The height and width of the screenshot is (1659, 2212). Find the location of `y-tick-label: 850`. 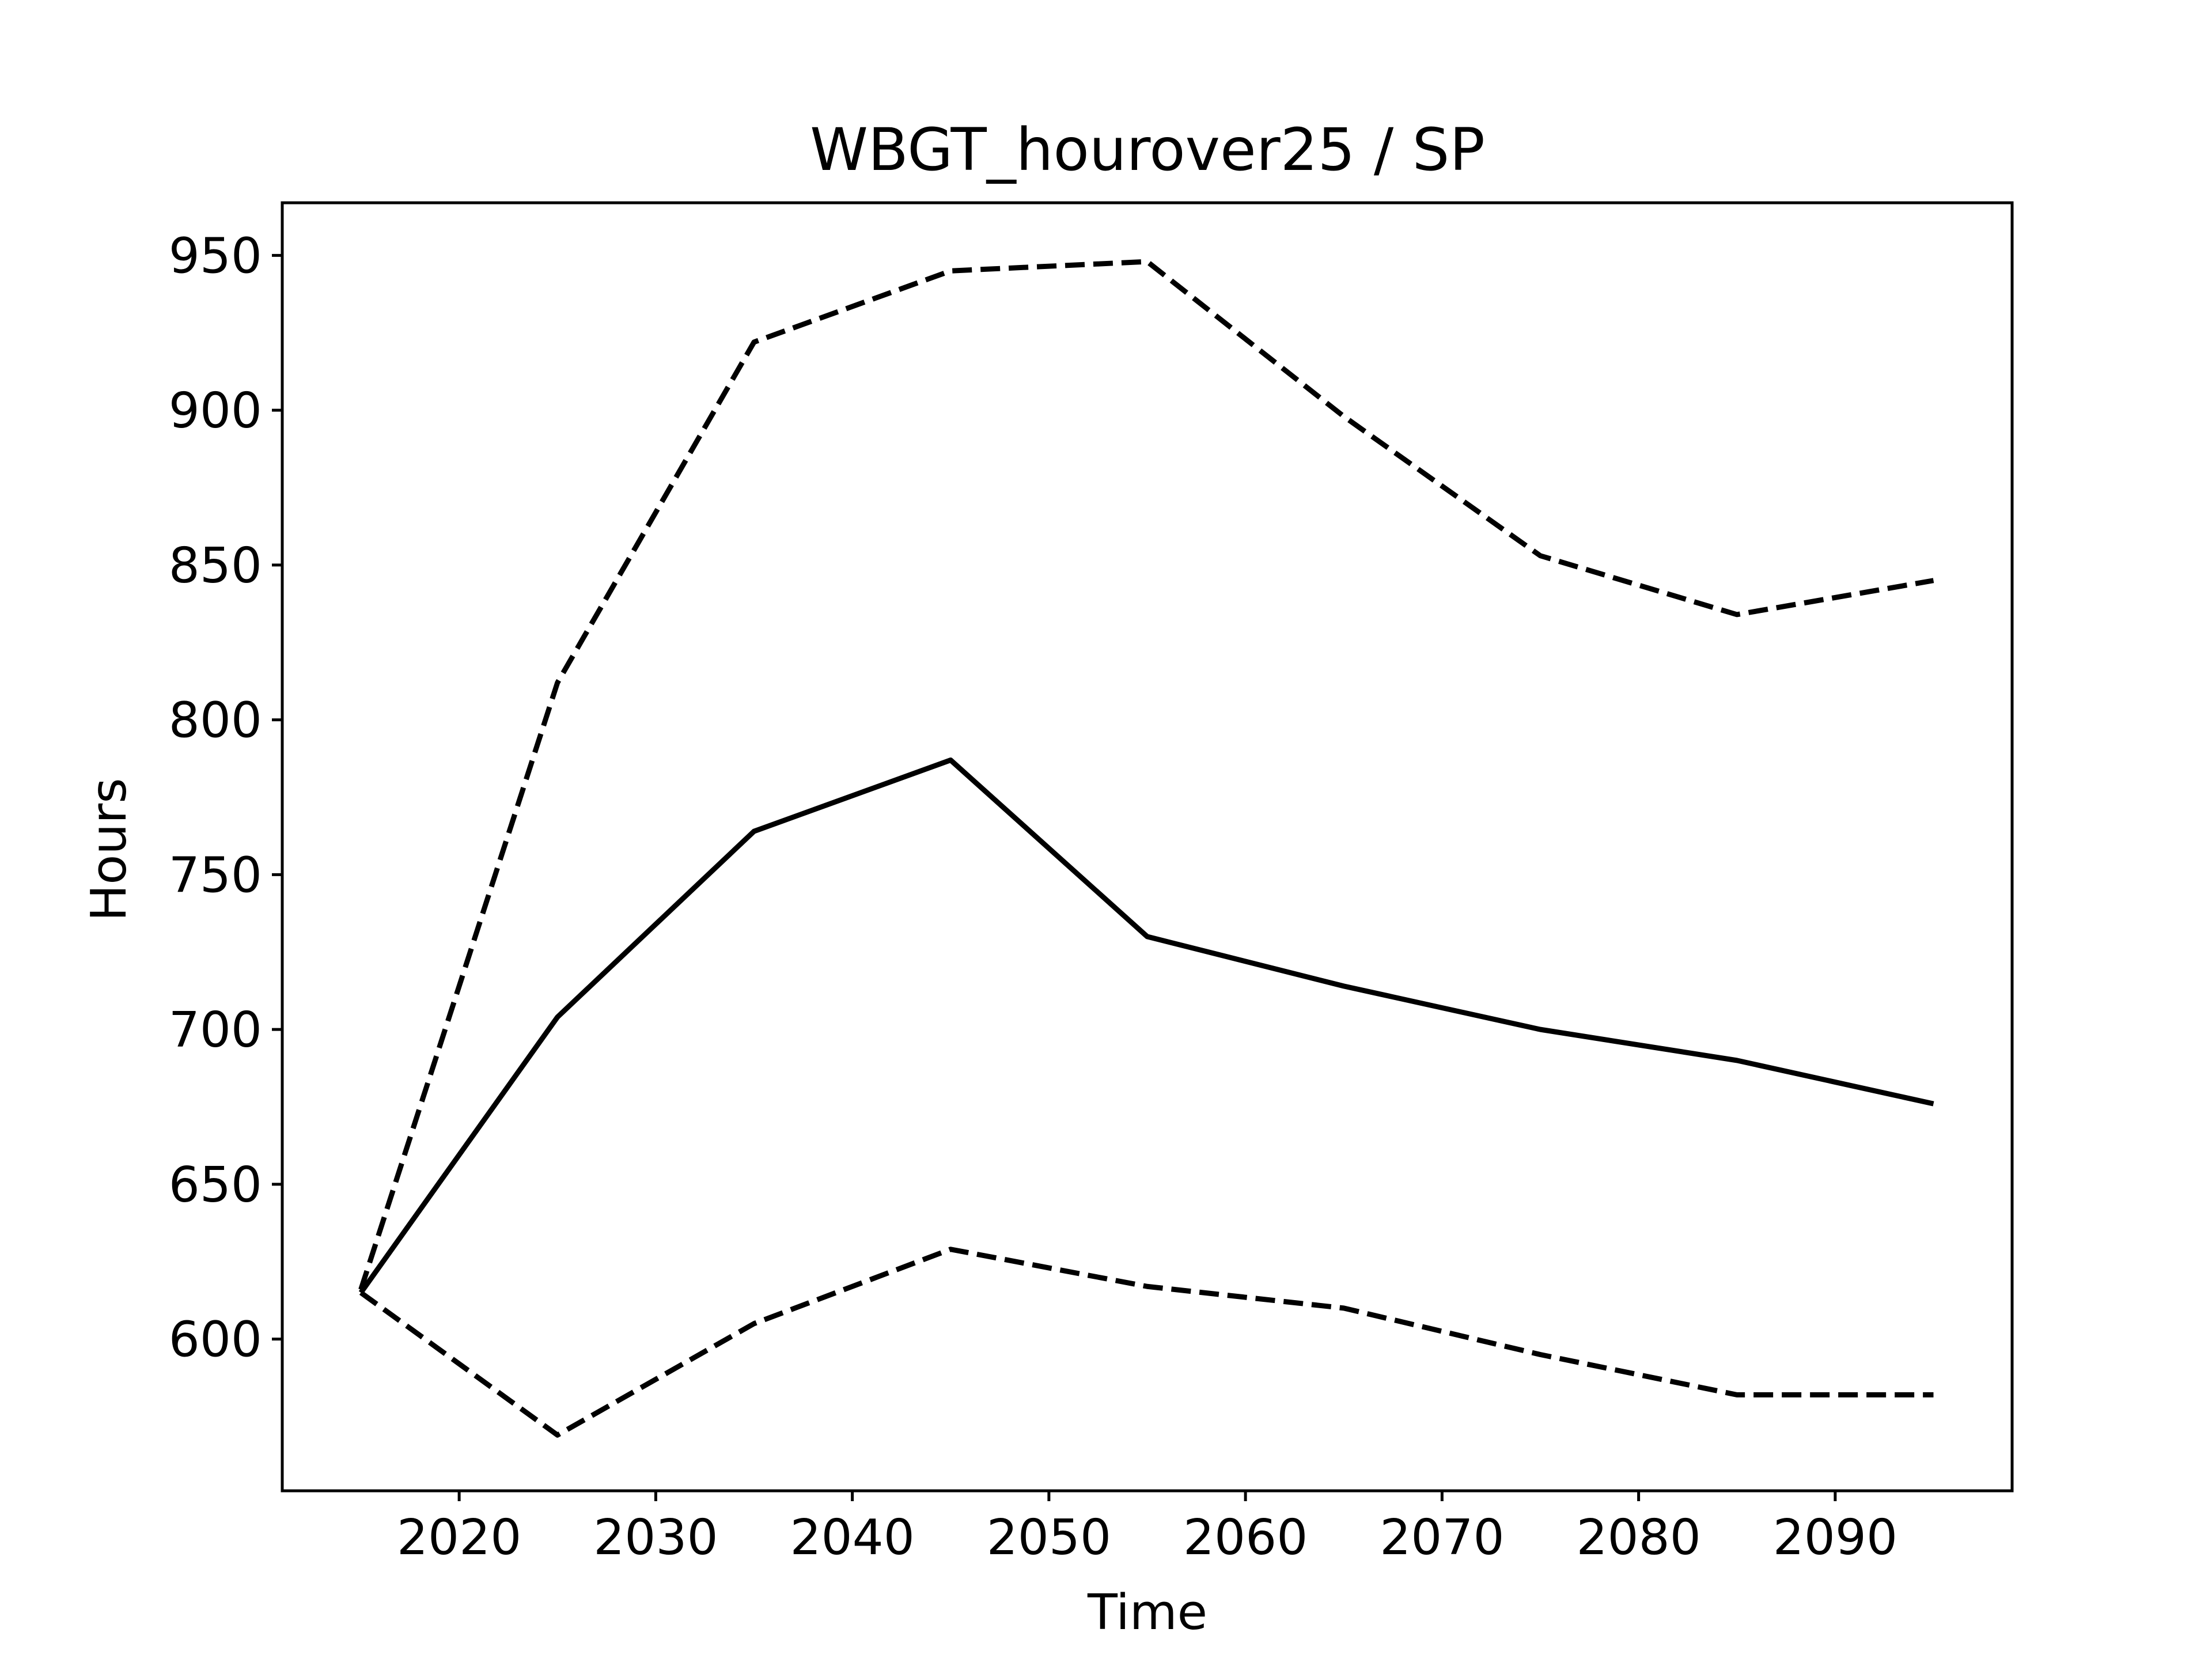

y-tick-label: 850 is located at coordinates (215, 565).